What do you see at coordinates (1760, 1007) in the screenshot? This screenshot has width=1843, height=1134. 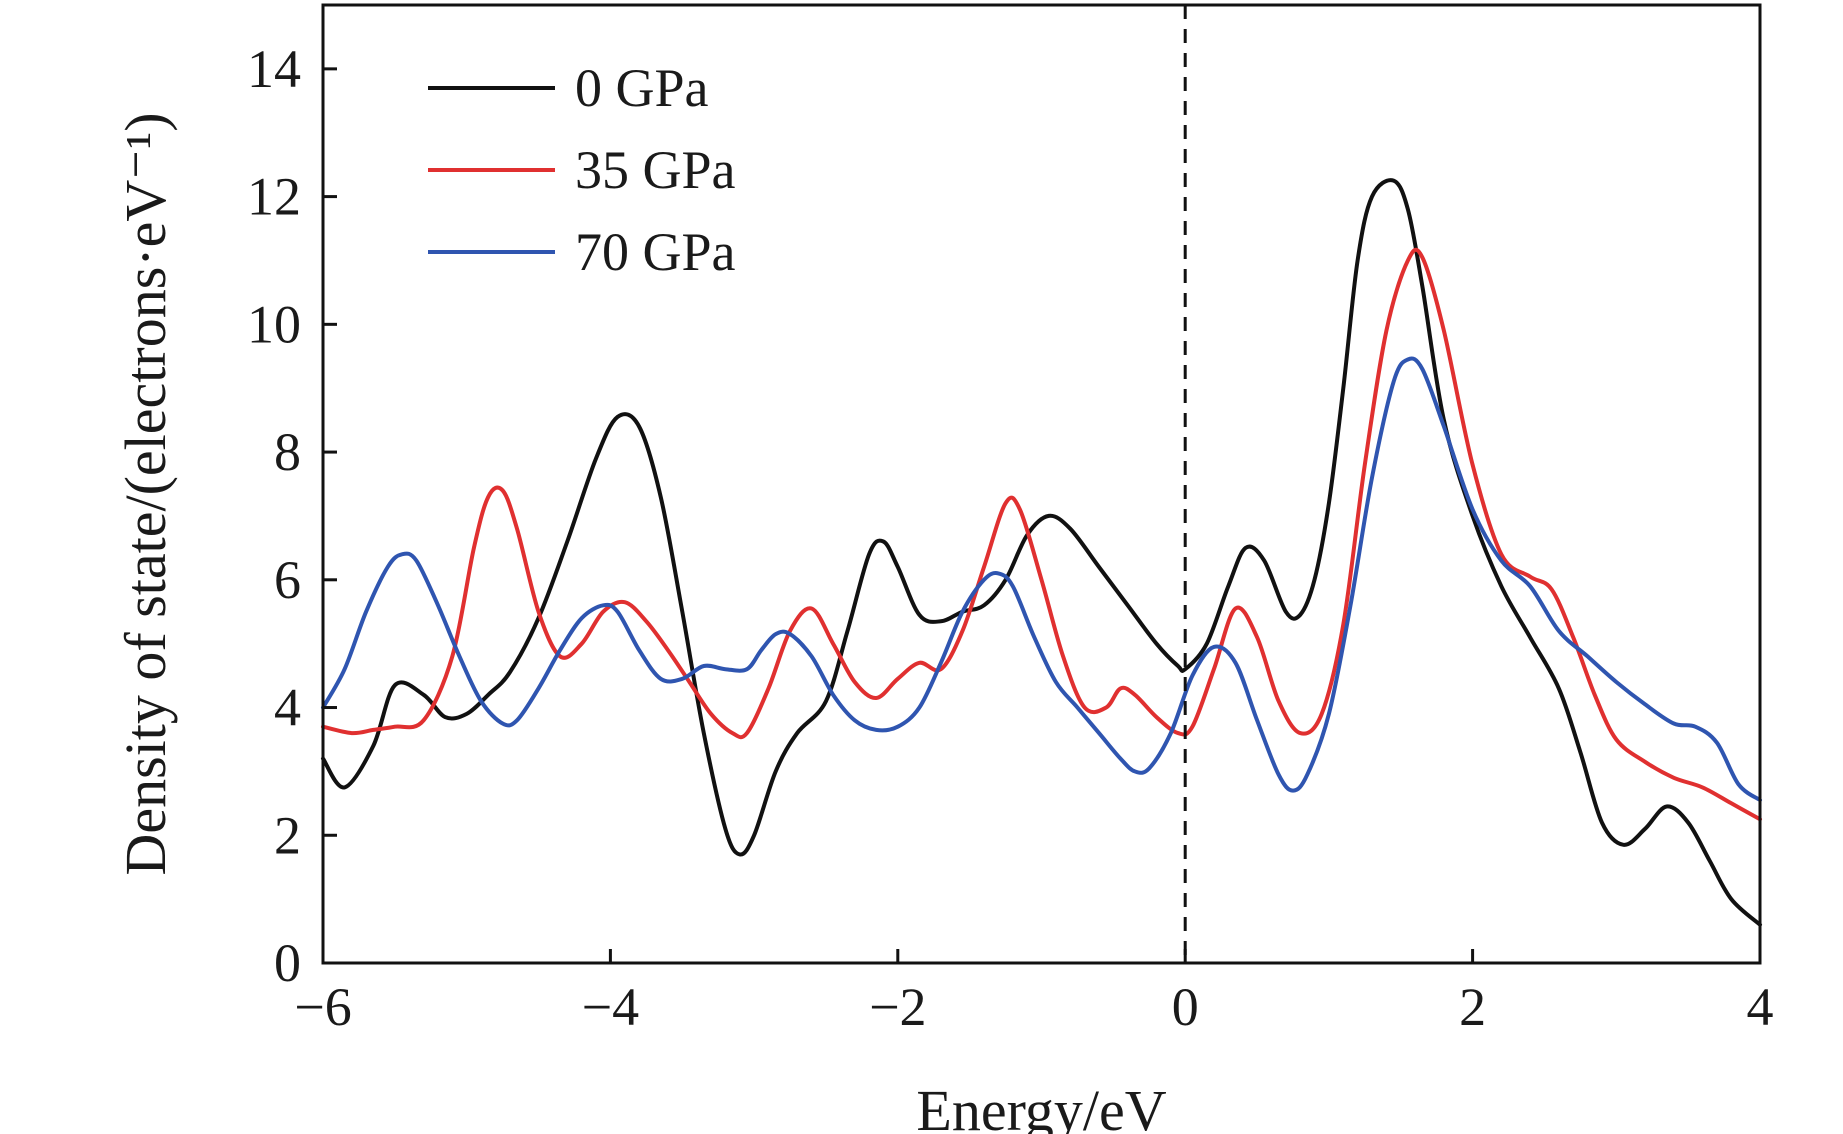 I see `x-tick-label: 4` at bounding box center [1760, 1007].